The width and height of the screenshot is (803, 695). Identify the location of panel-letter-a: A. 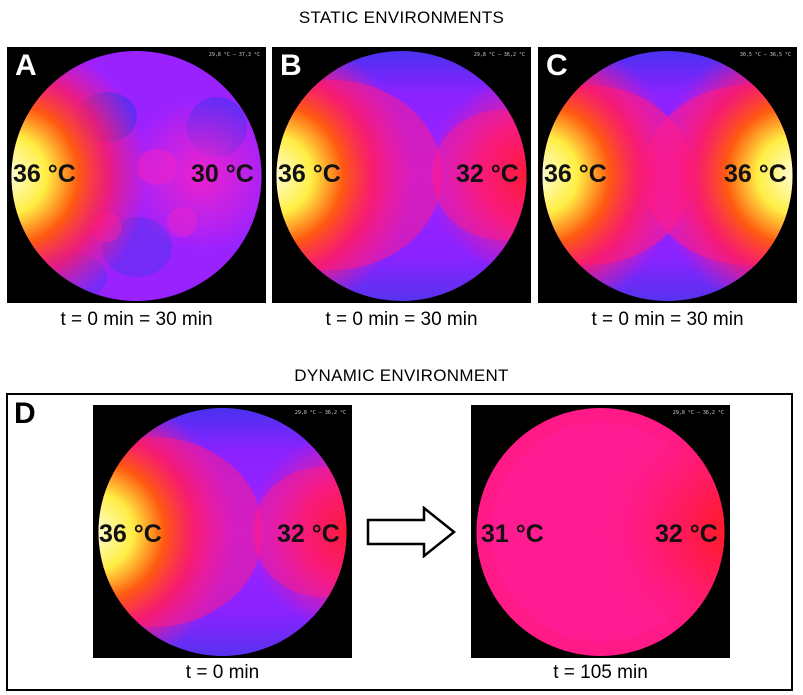
(26, 65).